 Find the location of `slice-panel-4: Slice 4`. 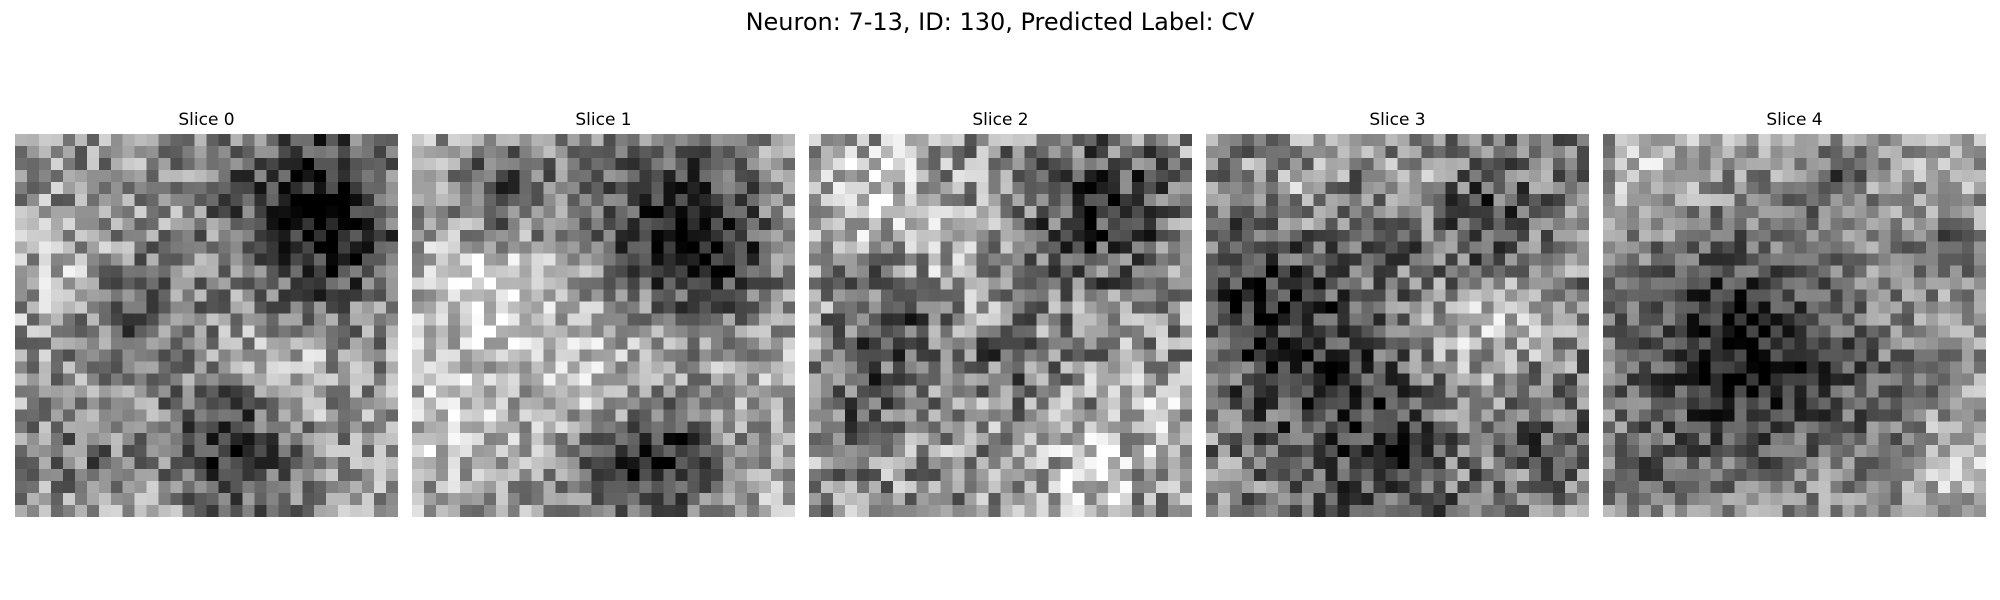

slice-panel-4: Slice 4 is located at coordinates (1794, 312).